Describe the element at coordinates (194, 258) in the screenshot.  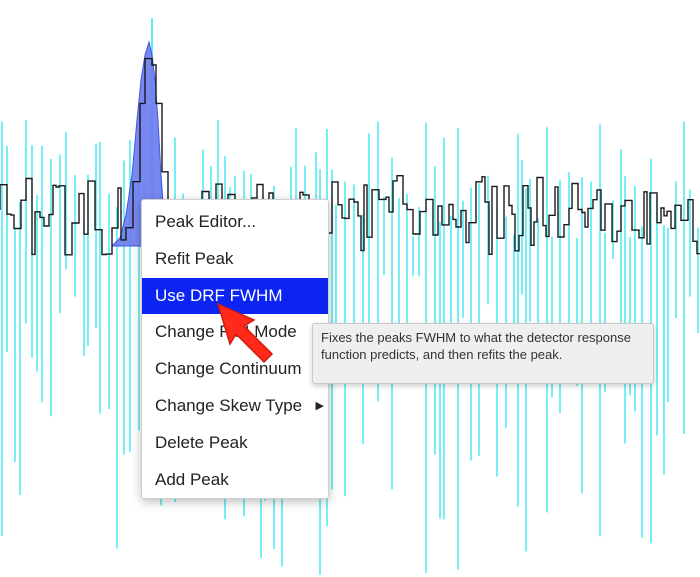
I see `menu-item-refit-peak: Refit Peak` at that location.